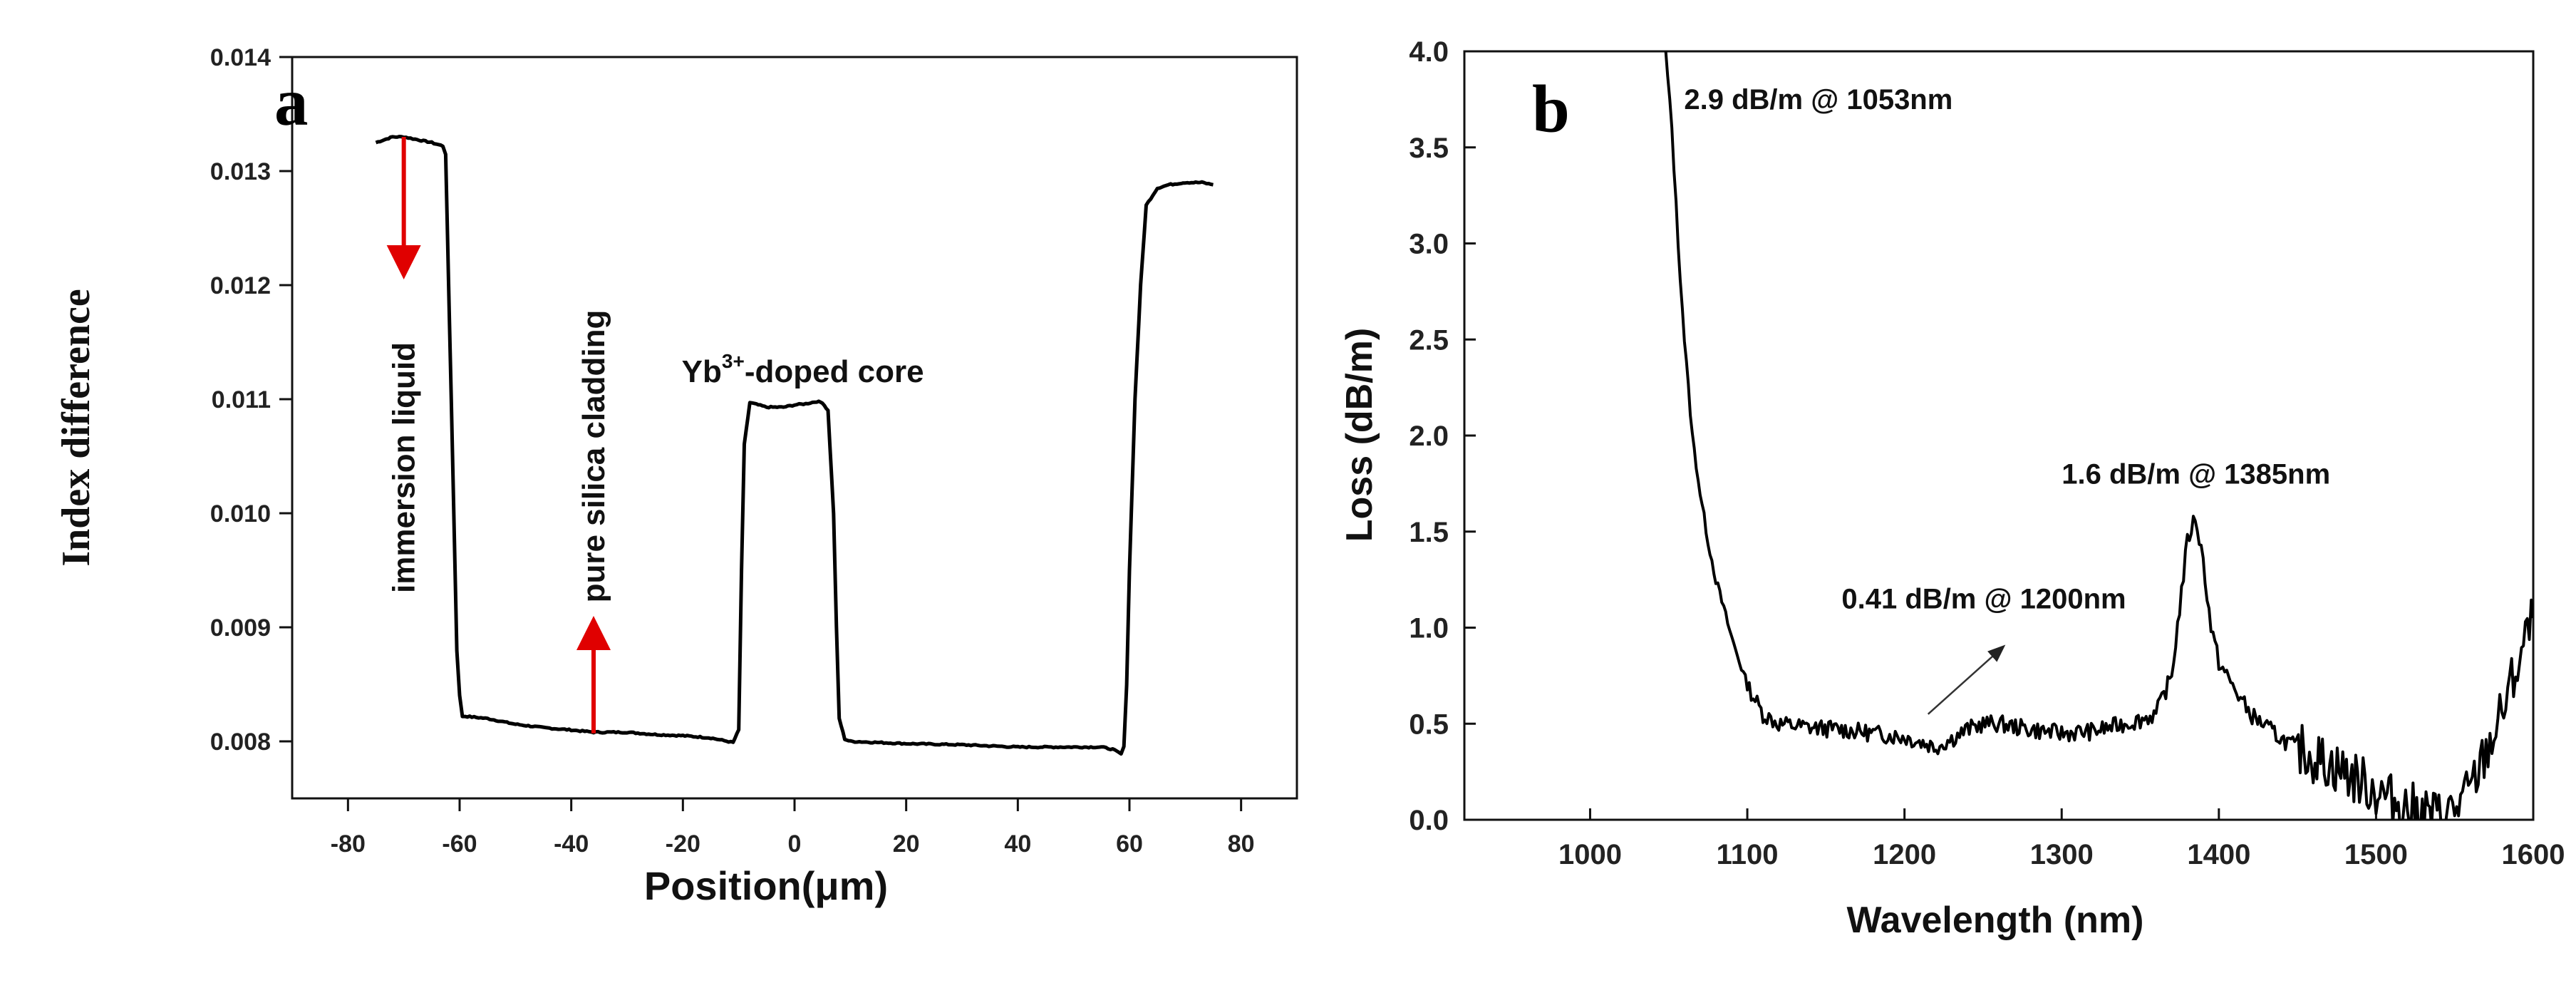 The height and width of the screenshot is (988, 2576). I want to click on annotation-immersion-liquid: immersion liquid, so click(404, 467).